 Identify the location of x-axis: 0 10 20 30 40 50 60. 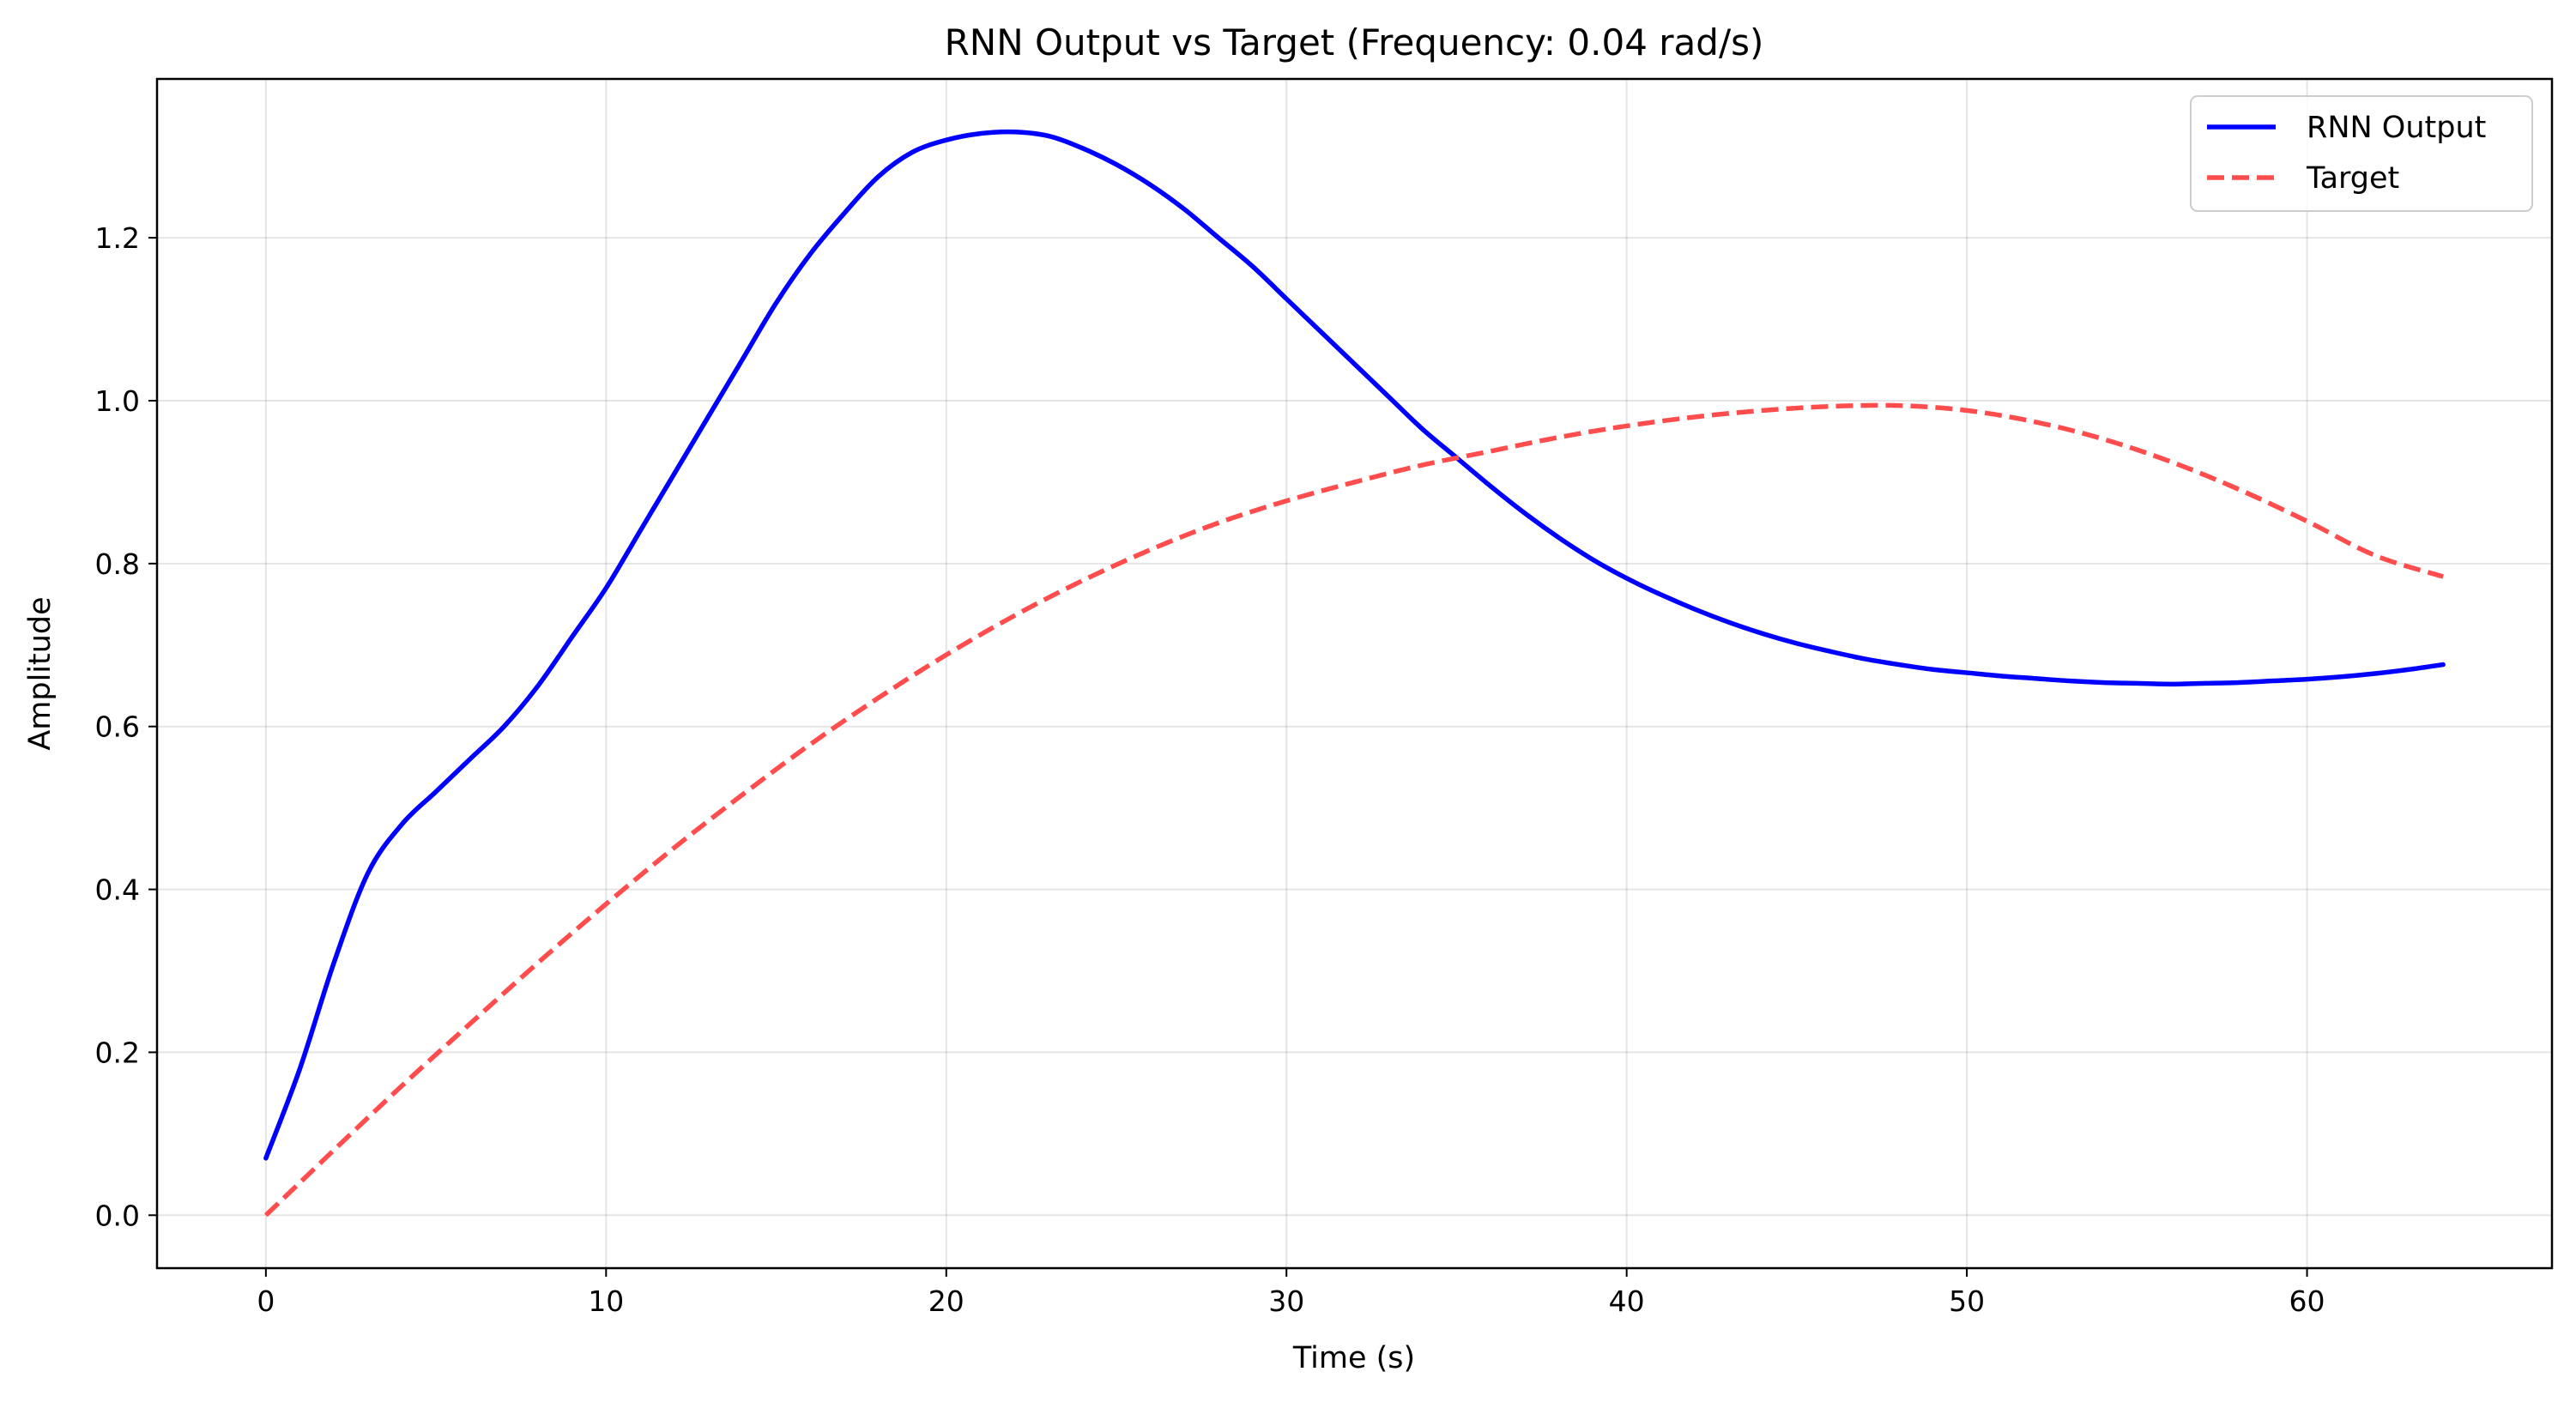
(1291, 1293).